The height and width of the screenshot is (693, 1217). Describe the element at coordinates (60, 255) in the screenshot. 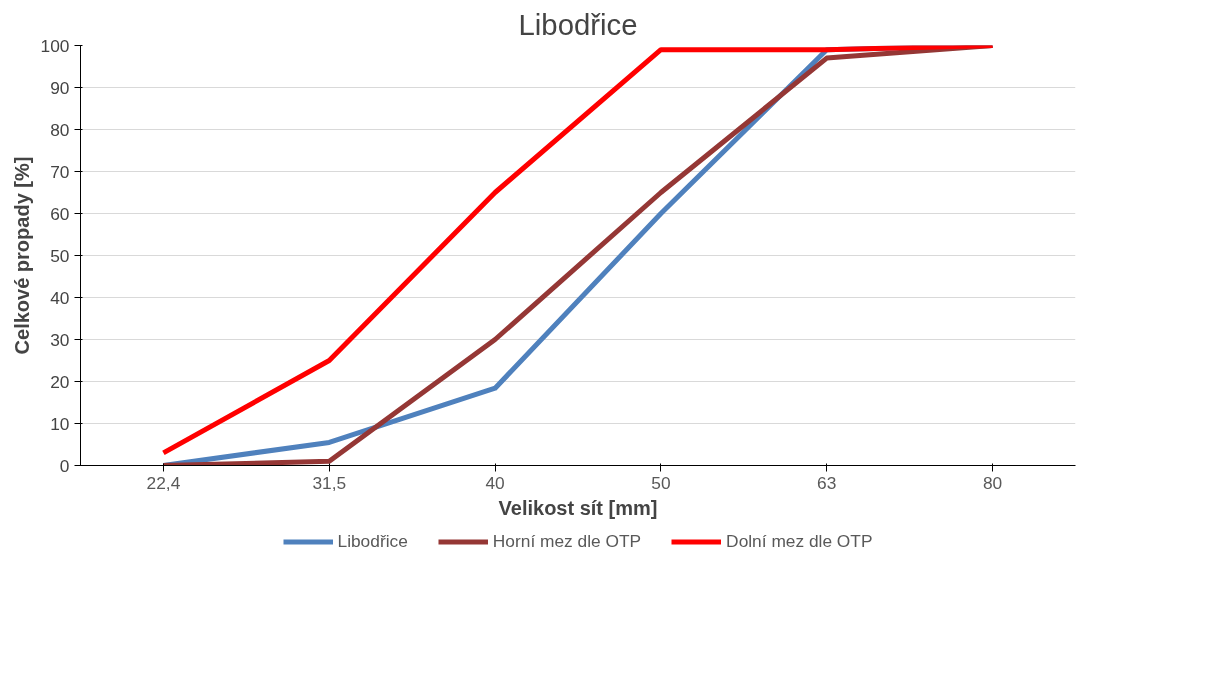

I see `y-tick-label: 50` at that location.